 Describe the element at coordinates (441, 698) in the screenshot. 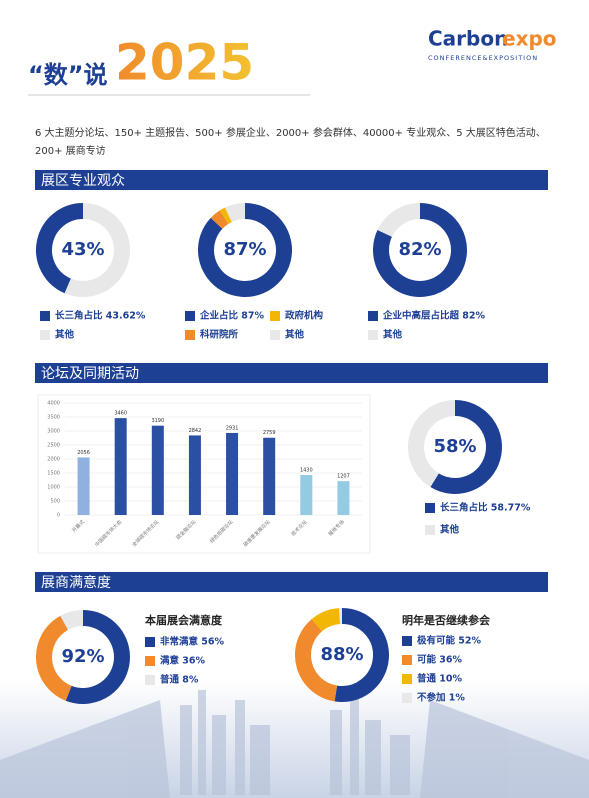

I see `legend-label: 不参加 1%` at that location.